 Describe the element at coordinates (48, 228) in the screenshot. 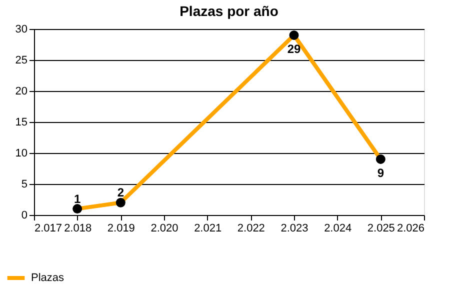

I see `x-tick-label: 2.017` at that location.